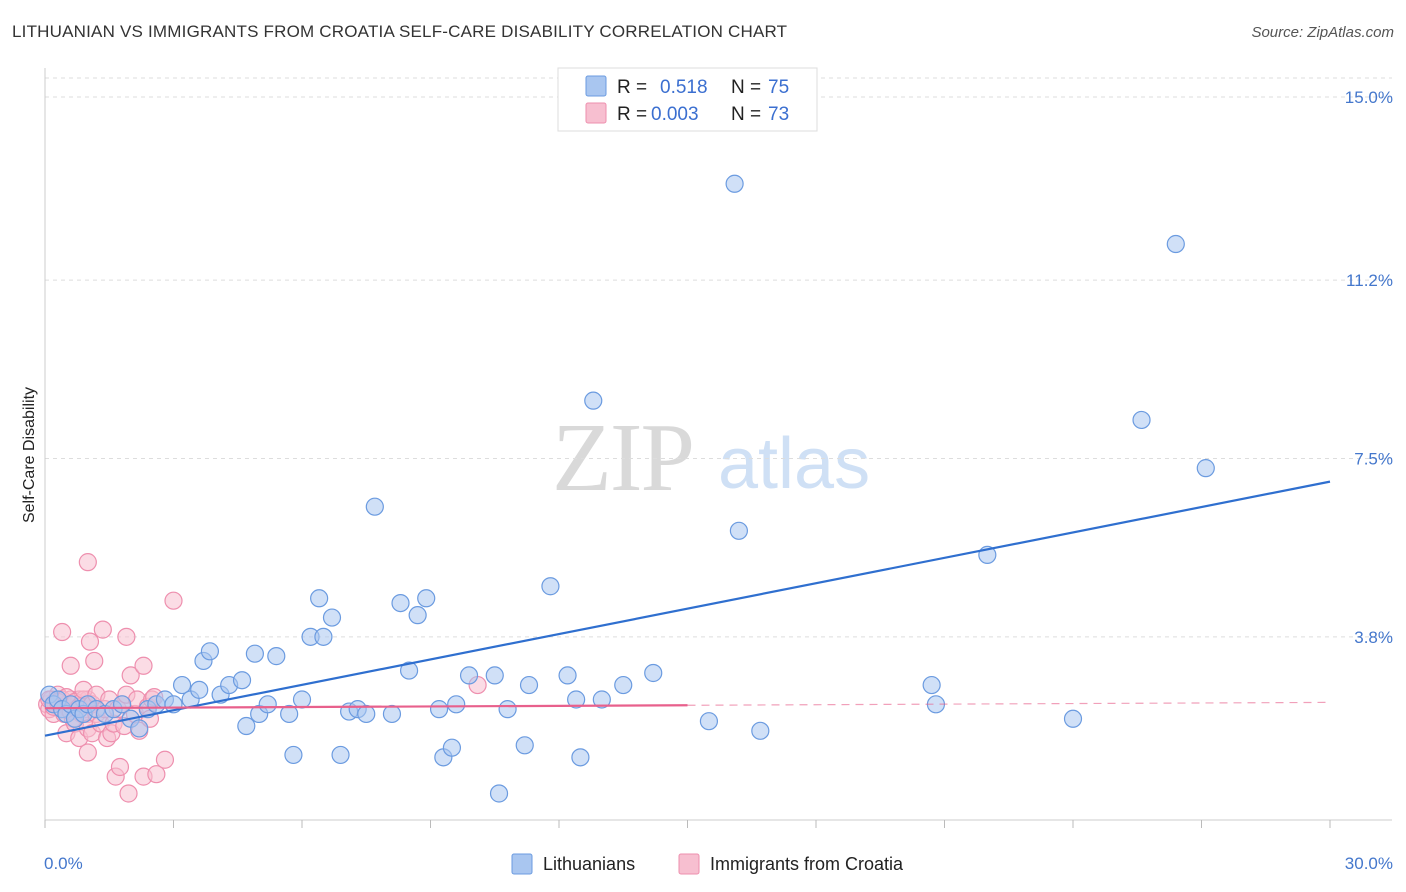 This screenshot has width=1406, height=892. What do you see at coordinates (1369, 97) in the screenshot?
I see `y-tick-label: 15.0%` at bounding box center [1369, 97].